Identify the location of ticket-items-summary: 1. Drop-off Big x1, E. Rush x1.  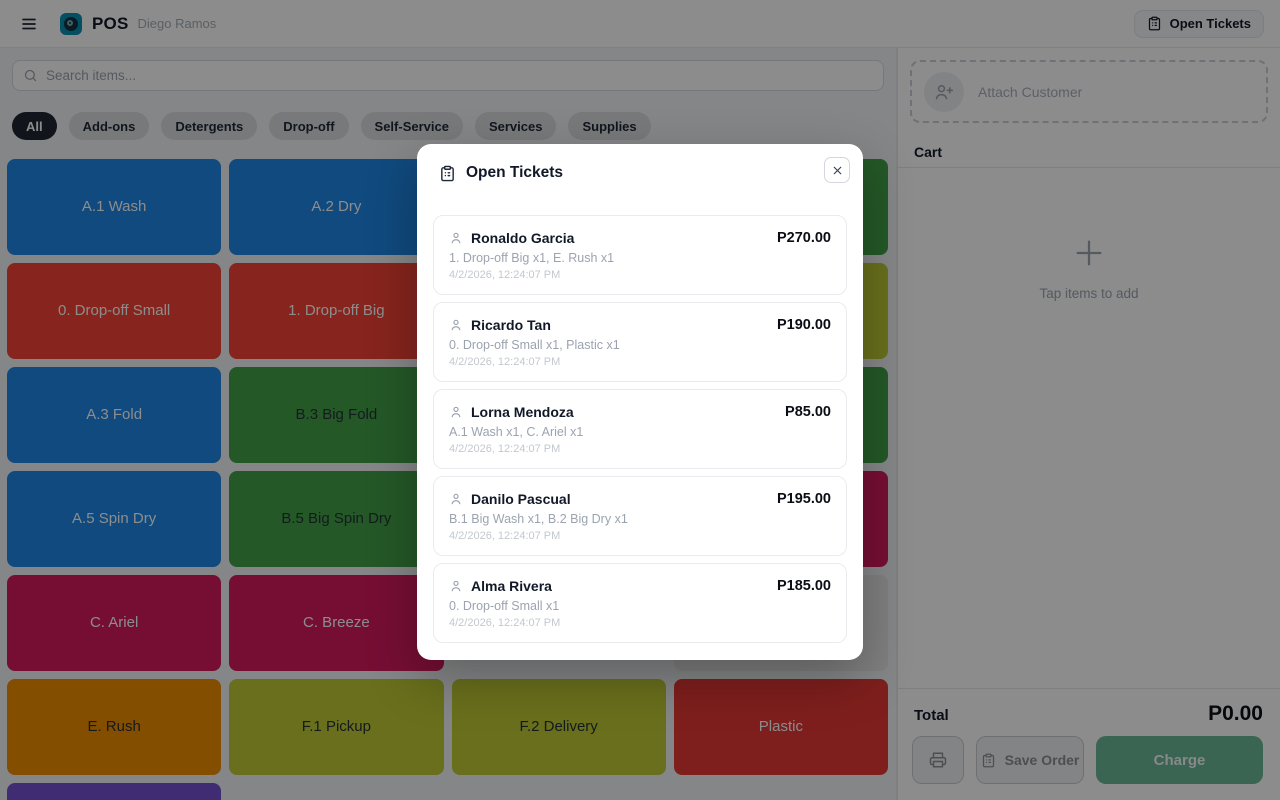
(532, 257).